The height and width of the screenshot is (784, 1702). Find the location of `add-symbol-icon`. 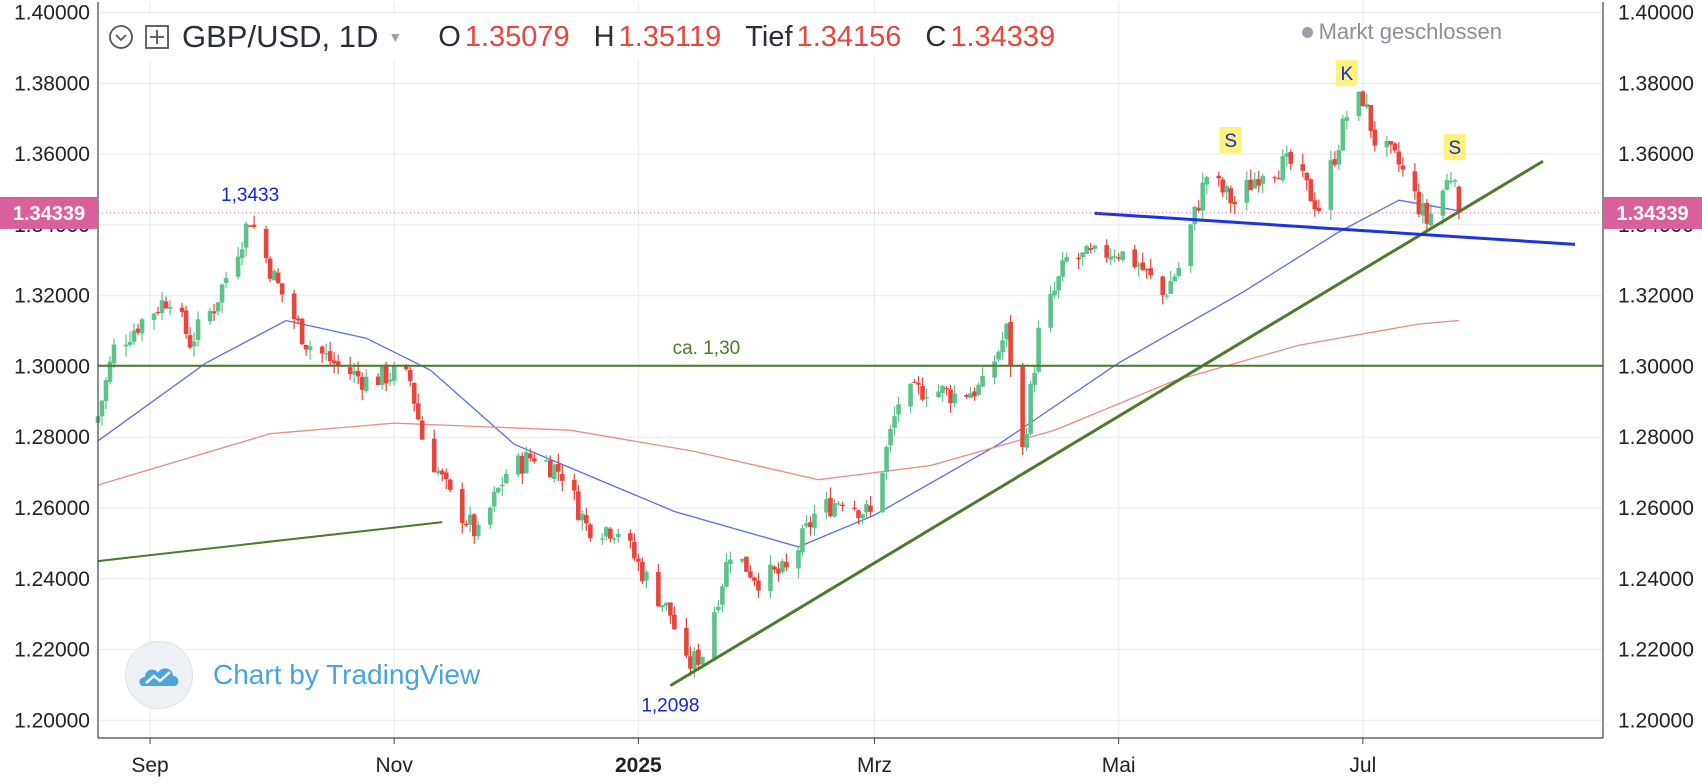

add-symbol-icon is located at coordinates (157, 37).